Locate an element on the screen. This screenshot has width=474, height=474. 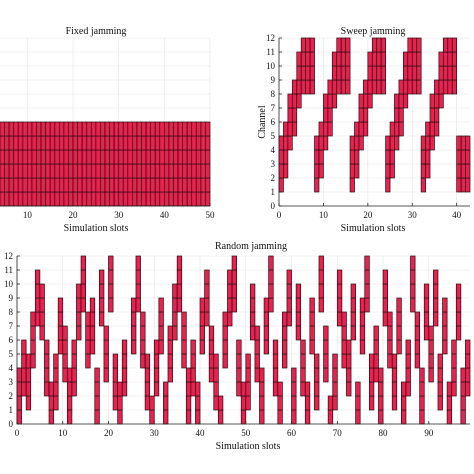
x-tick-label: 20 is located at coordinates (109, 433).